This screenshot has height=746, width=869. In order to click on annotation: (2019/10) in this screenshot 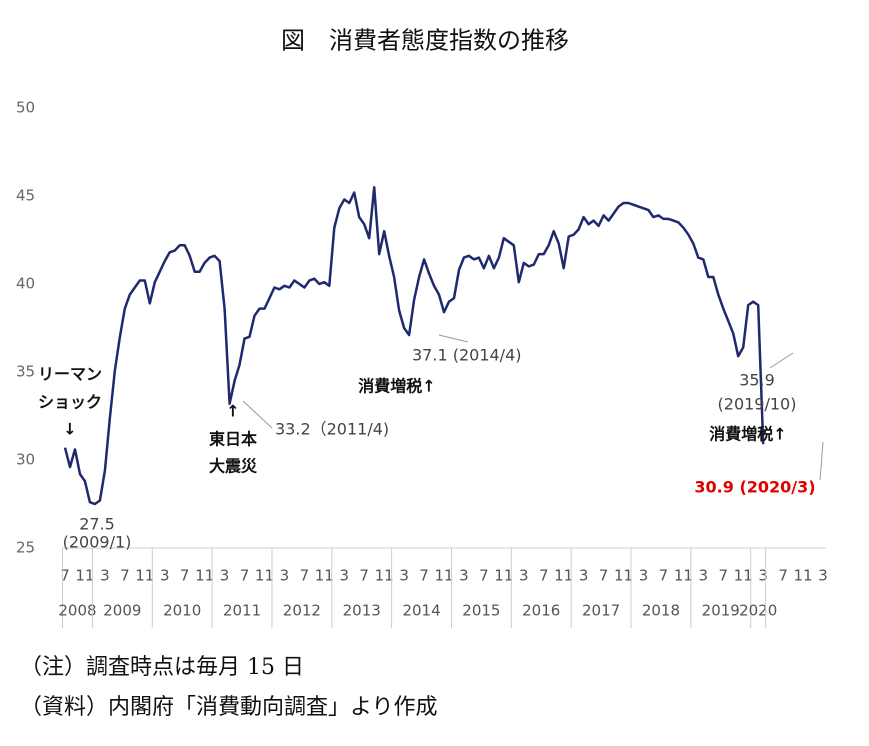, I will do `click(757, 404)`.